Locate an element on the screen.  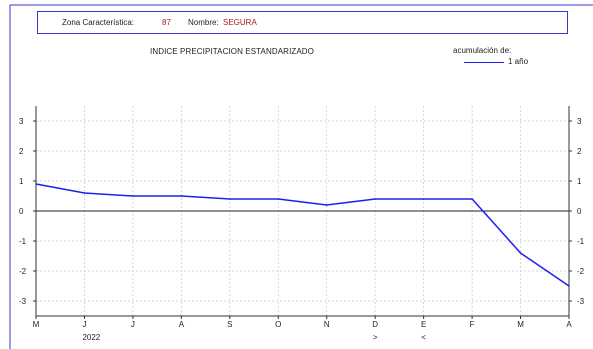
y-tick-label-left: 0 is located at coordinates (21, 211).